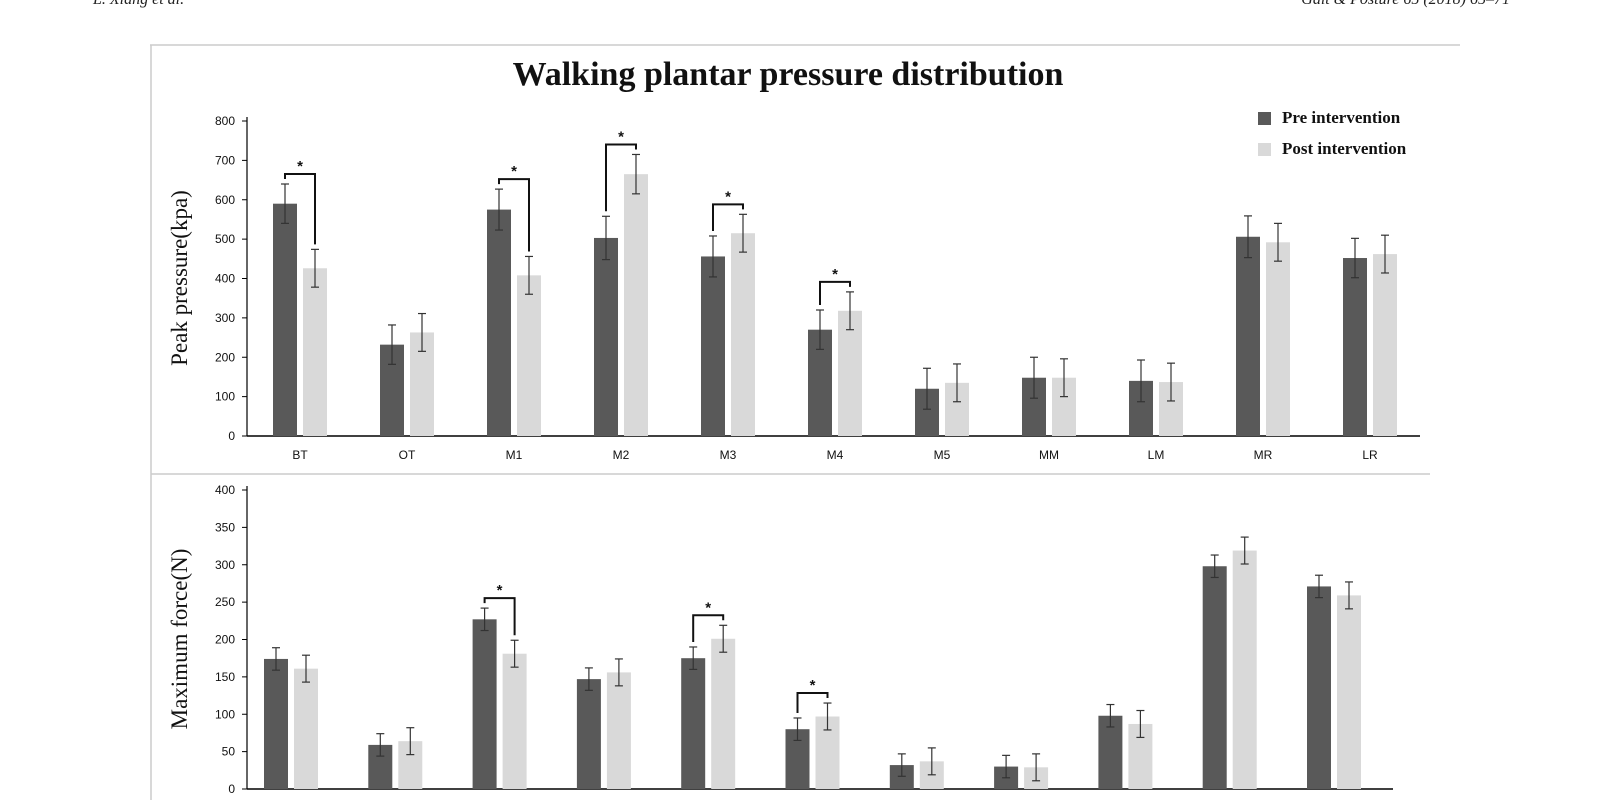  Describe the element at coordinates (514, 455) in the screenshot. I see `chart1-category-label: M1` at that location.